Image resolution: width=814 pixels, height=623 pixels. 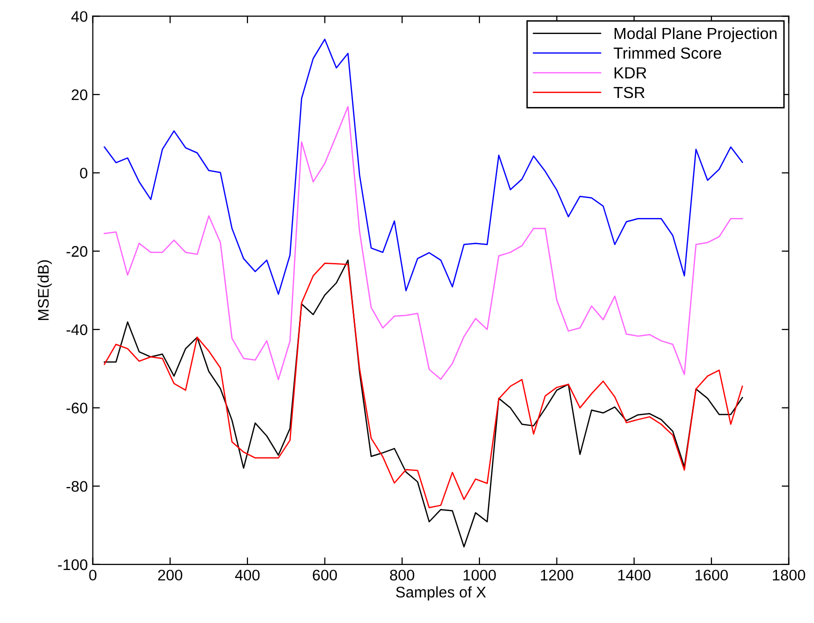 What do you see at coordinates (77, 251) in the screenshot?
I see `y-tick-label: -20` at bounding box center [77, 251].